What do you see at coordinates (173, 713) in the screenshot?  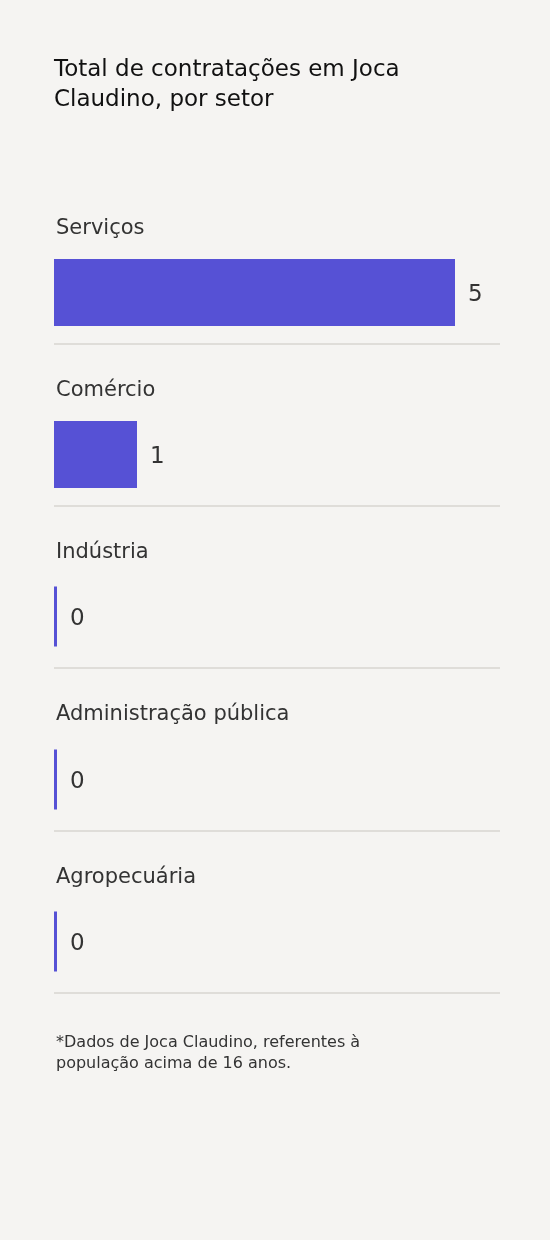 I see `y-tick-label: Administração pública` at bounding box center [173, 713].